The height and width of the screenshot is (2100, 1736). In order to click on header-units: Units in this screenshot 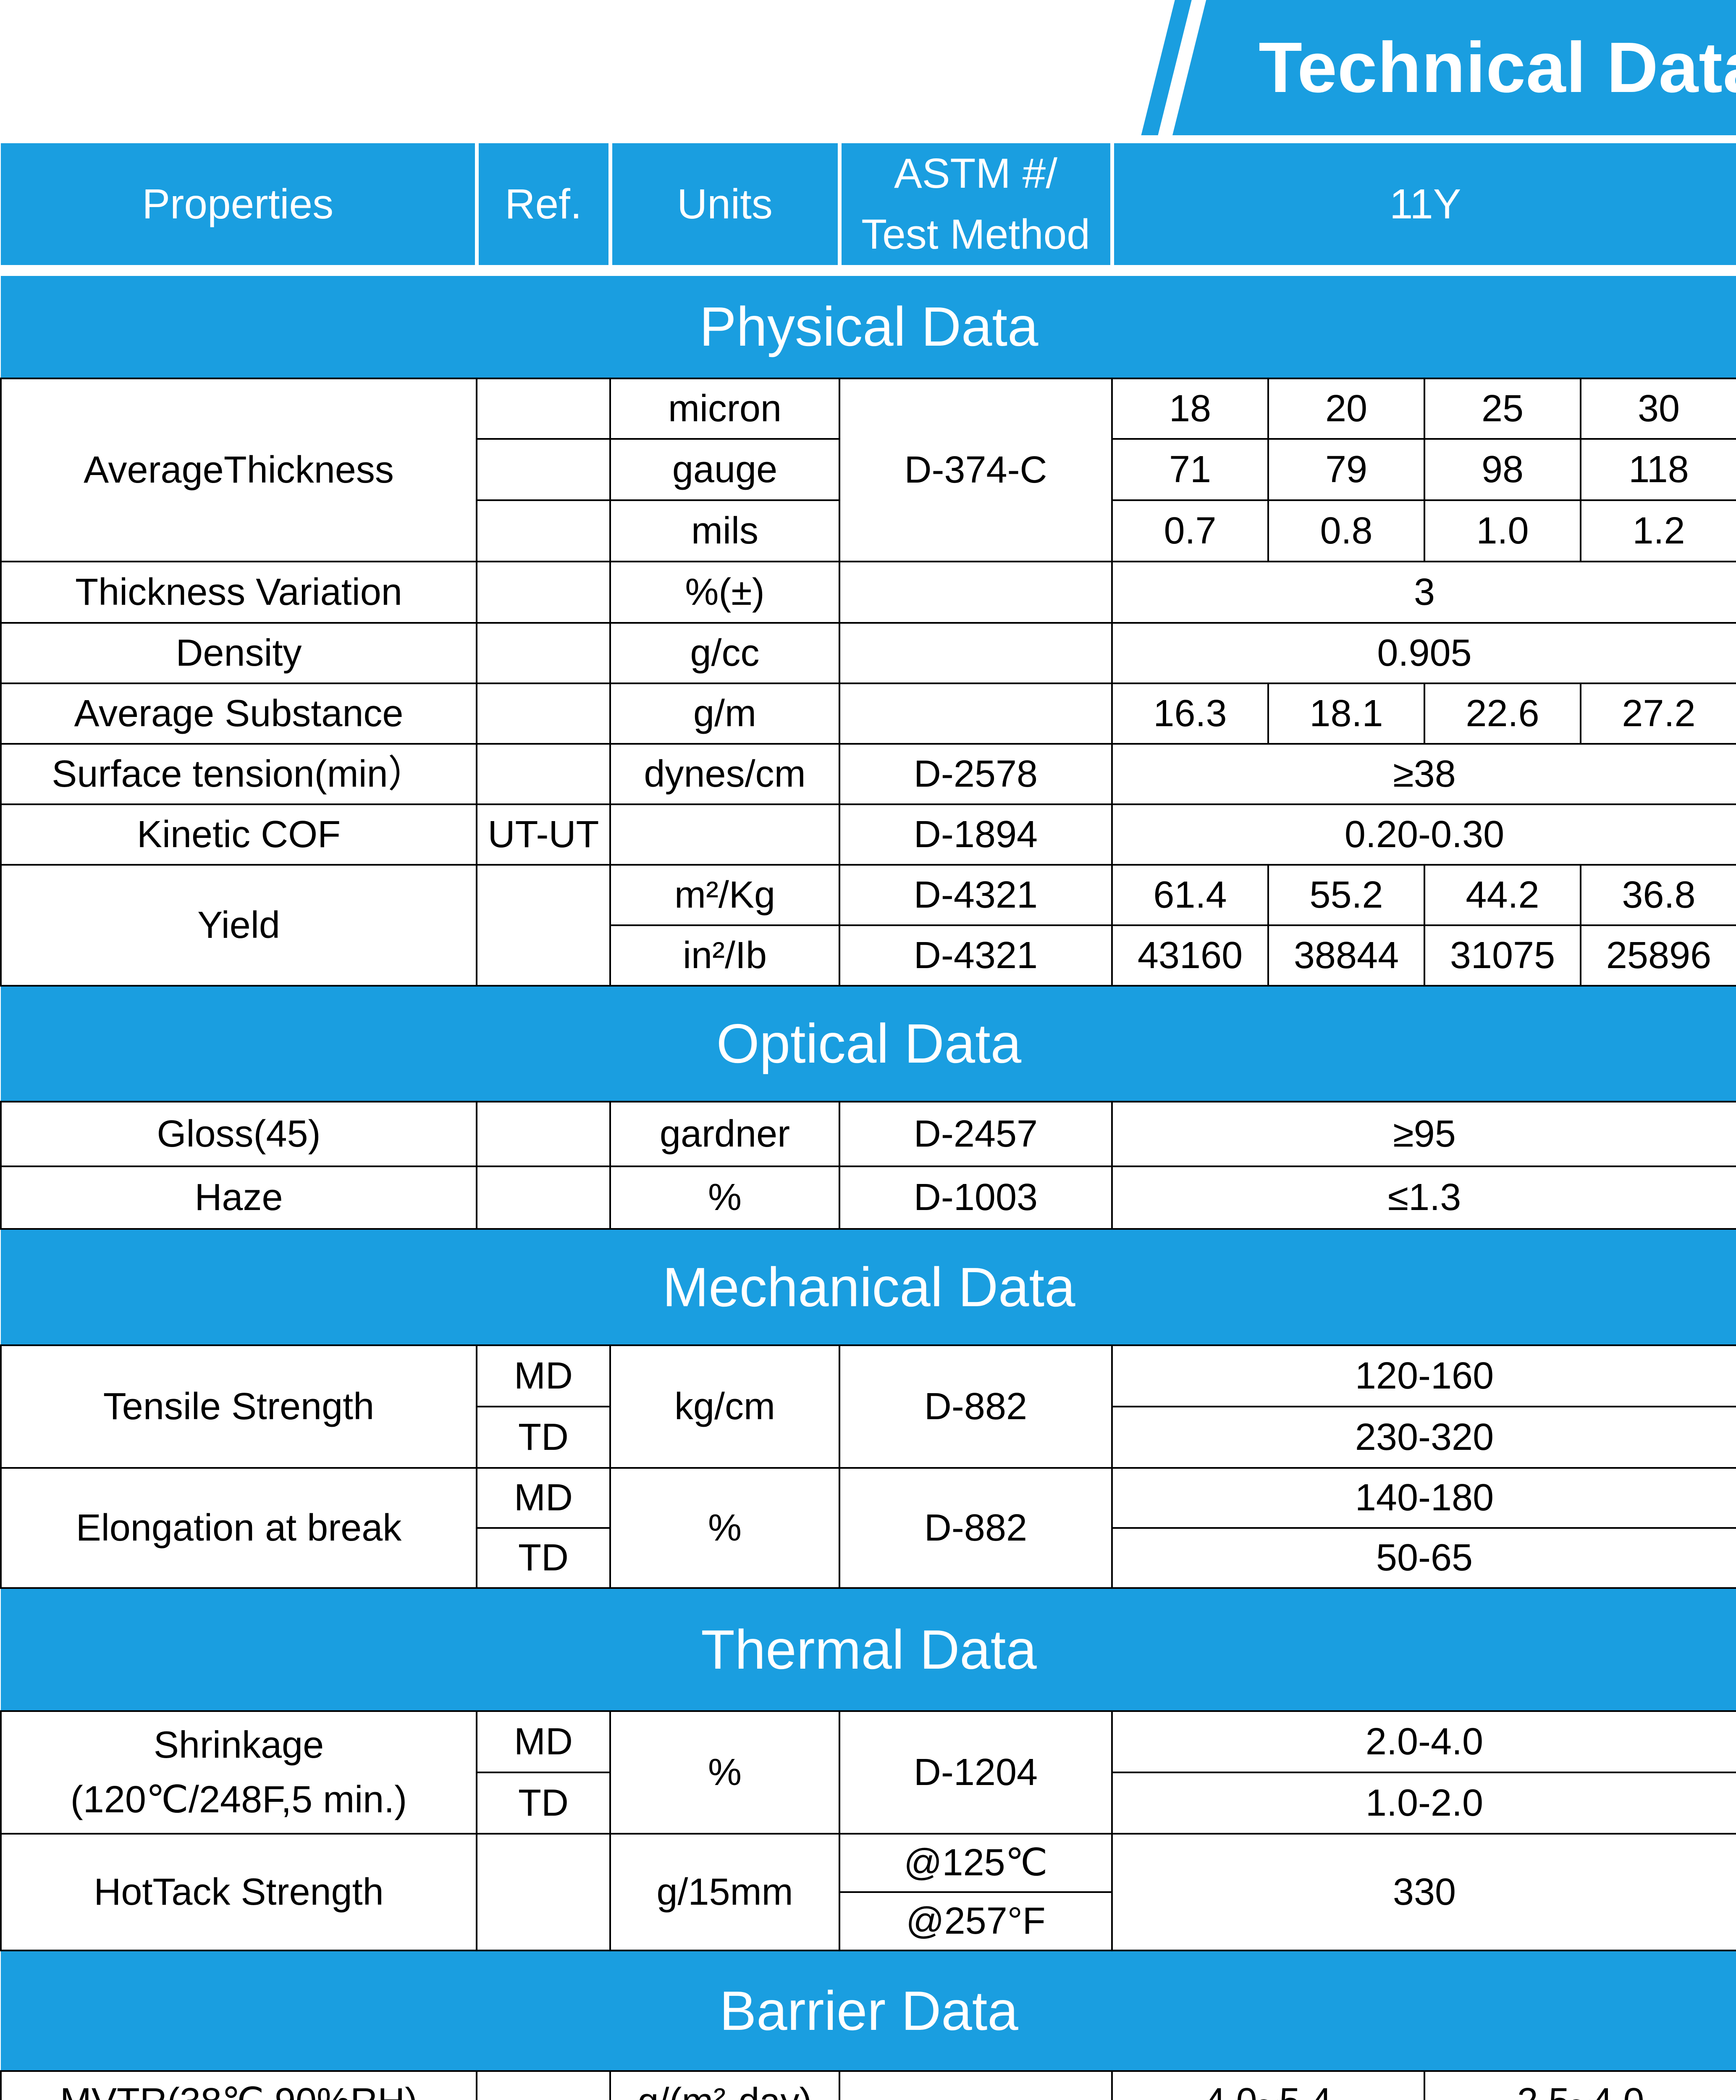, I will do `click(726, 204)`.